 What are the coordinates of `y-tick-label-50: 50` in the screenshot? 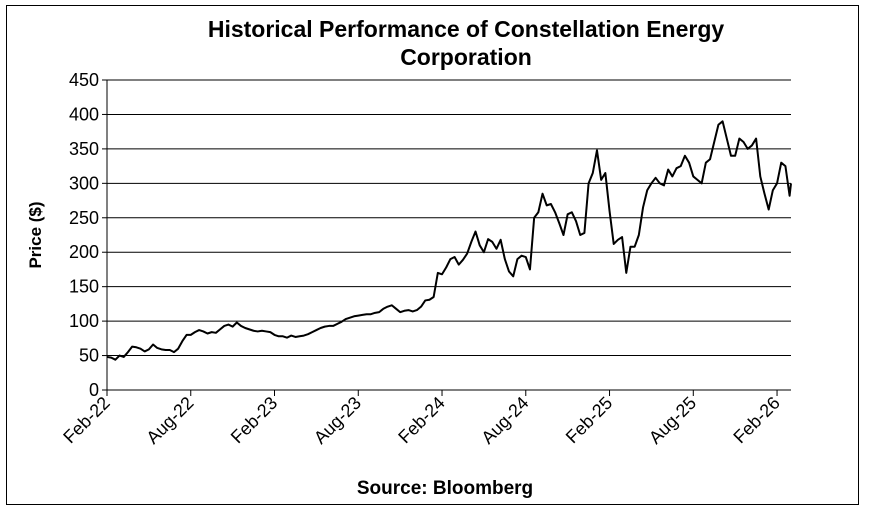 It's located at (89, 356).